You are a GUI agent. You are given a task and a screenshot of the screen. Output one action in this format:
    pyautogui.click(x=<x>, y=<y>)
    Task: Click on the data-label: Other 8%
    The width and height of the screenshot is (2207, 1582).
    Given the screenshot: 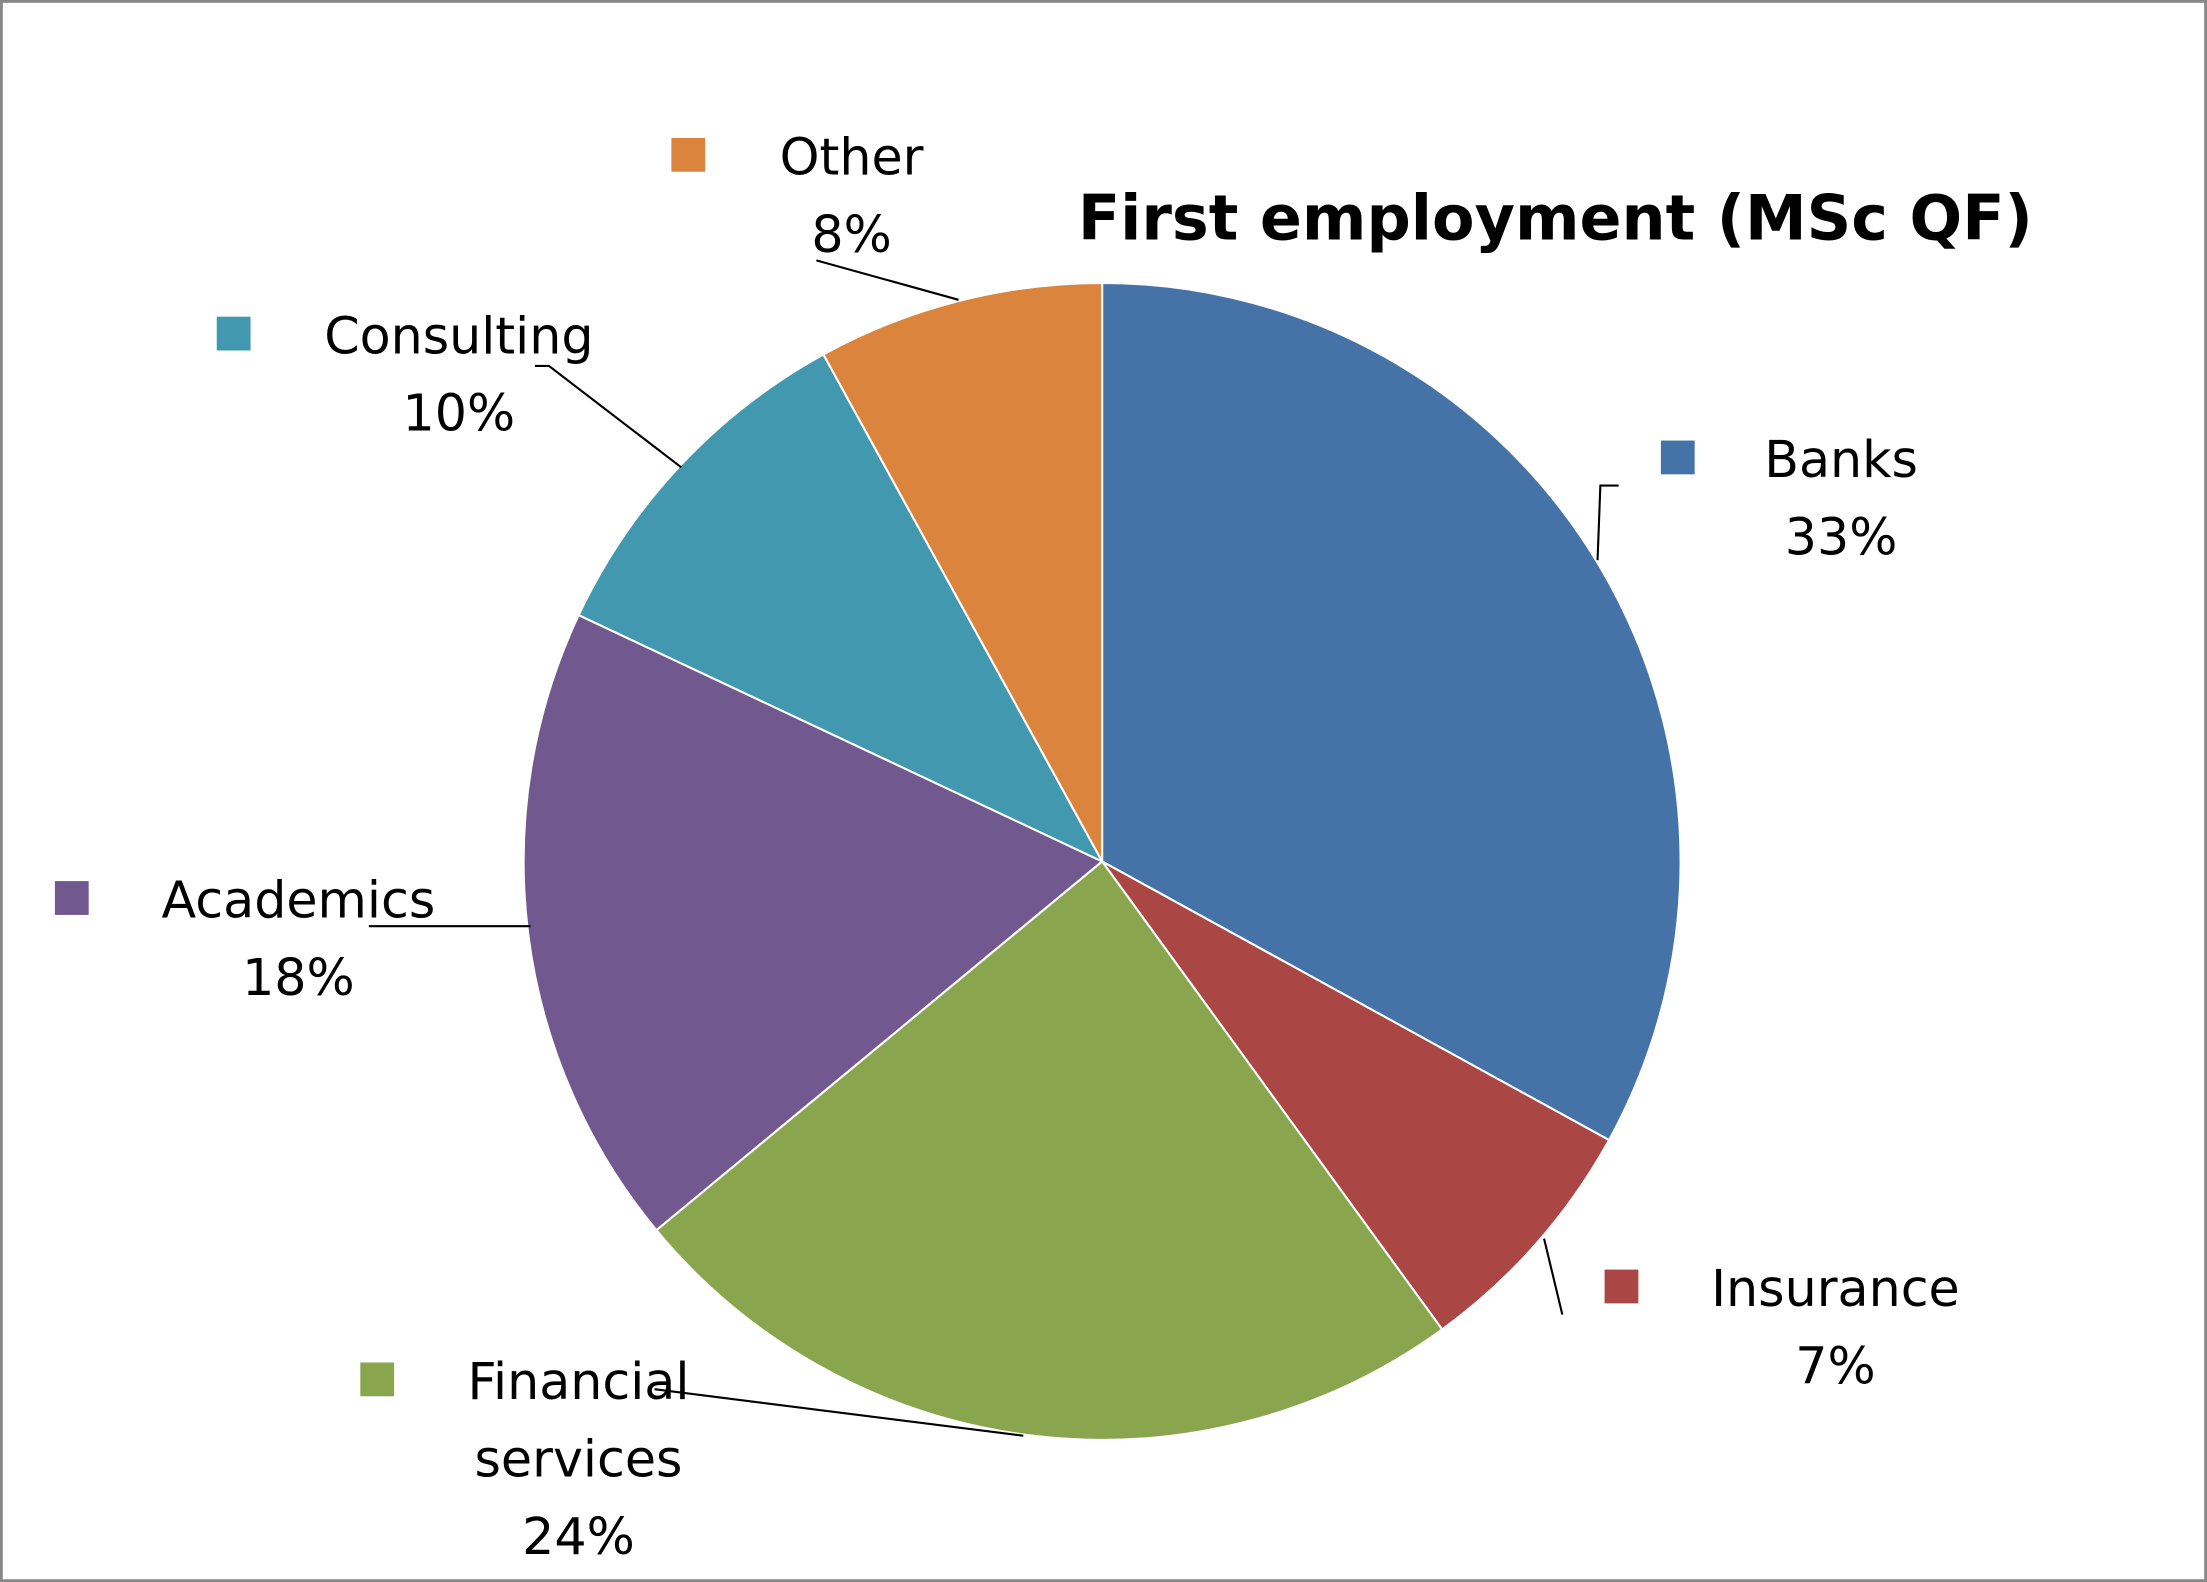 What is the action you would take?
    pyautogui.click(x=851, y=197)
    